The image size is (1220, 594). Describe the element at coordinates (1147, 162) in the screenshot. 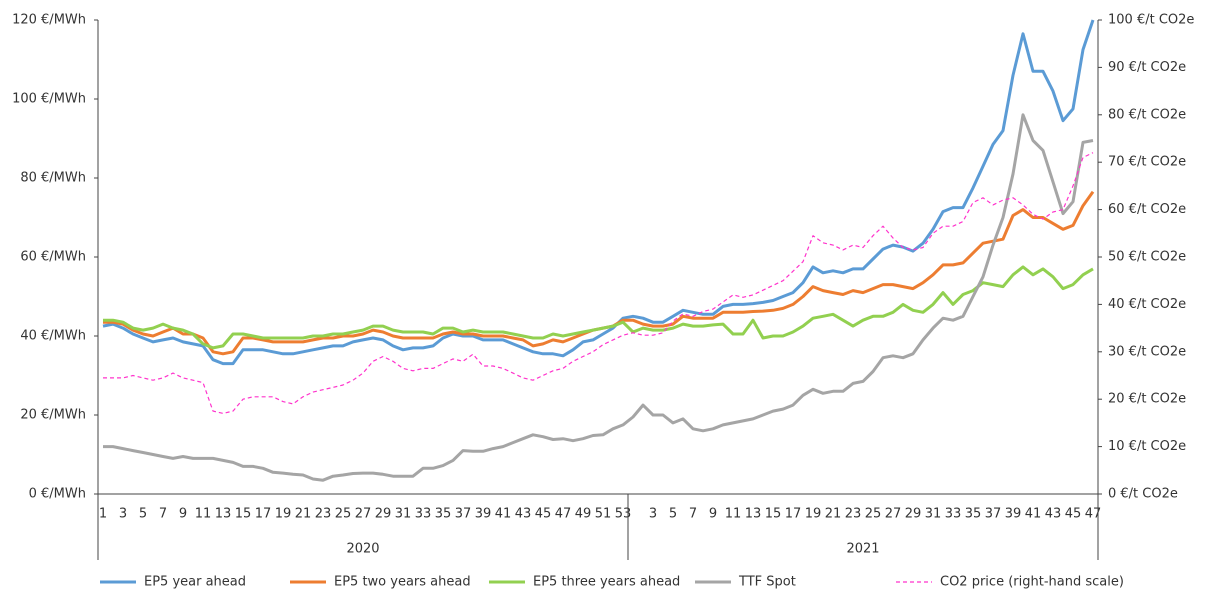

I see `y2-tick-label: 70 €/t CO2e` at that location.